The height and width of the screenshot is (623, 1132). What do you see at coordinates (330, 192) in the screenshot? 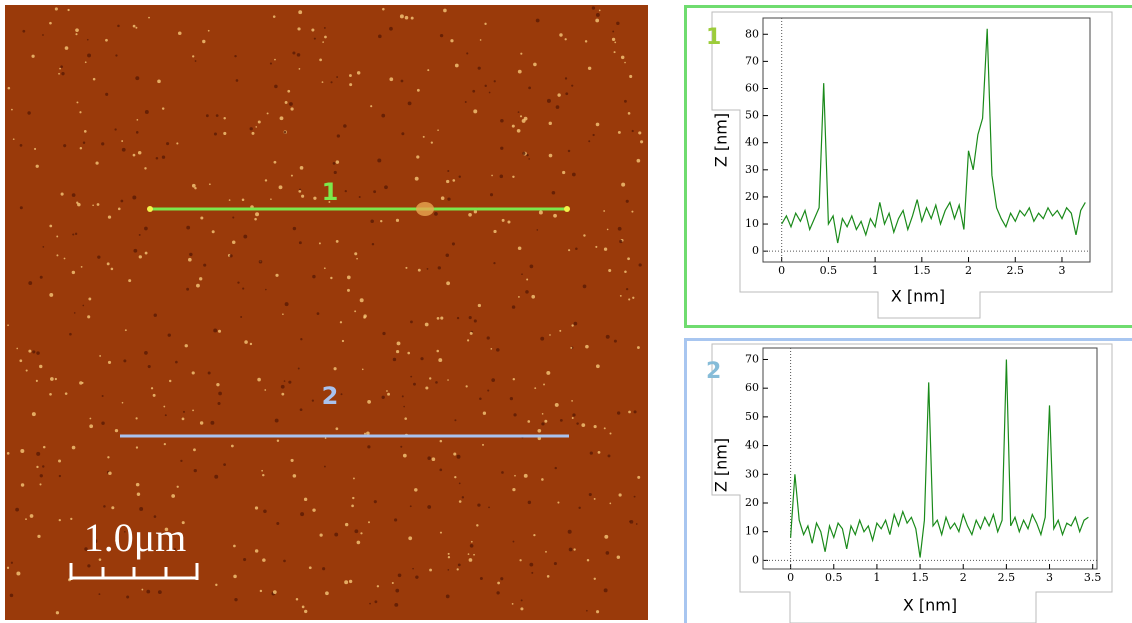
I see `profile-label: 1` at bounding box center [330, 192].